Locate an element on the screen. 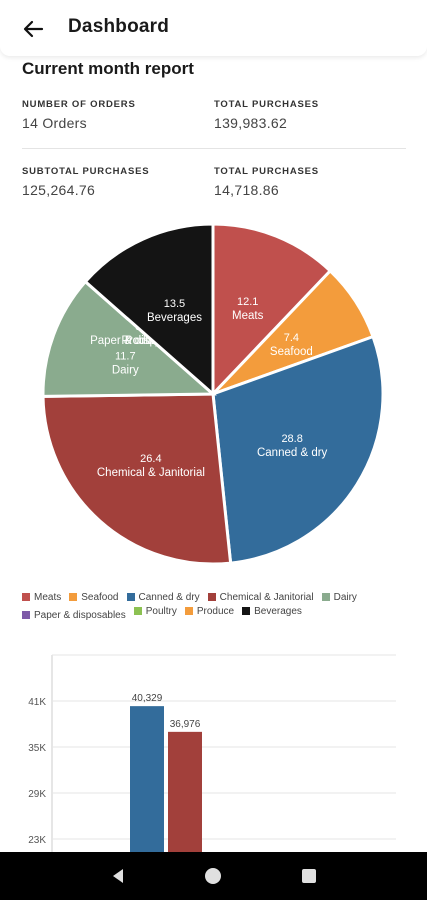  arrow-left-icon is located at coordinates (33, 29).